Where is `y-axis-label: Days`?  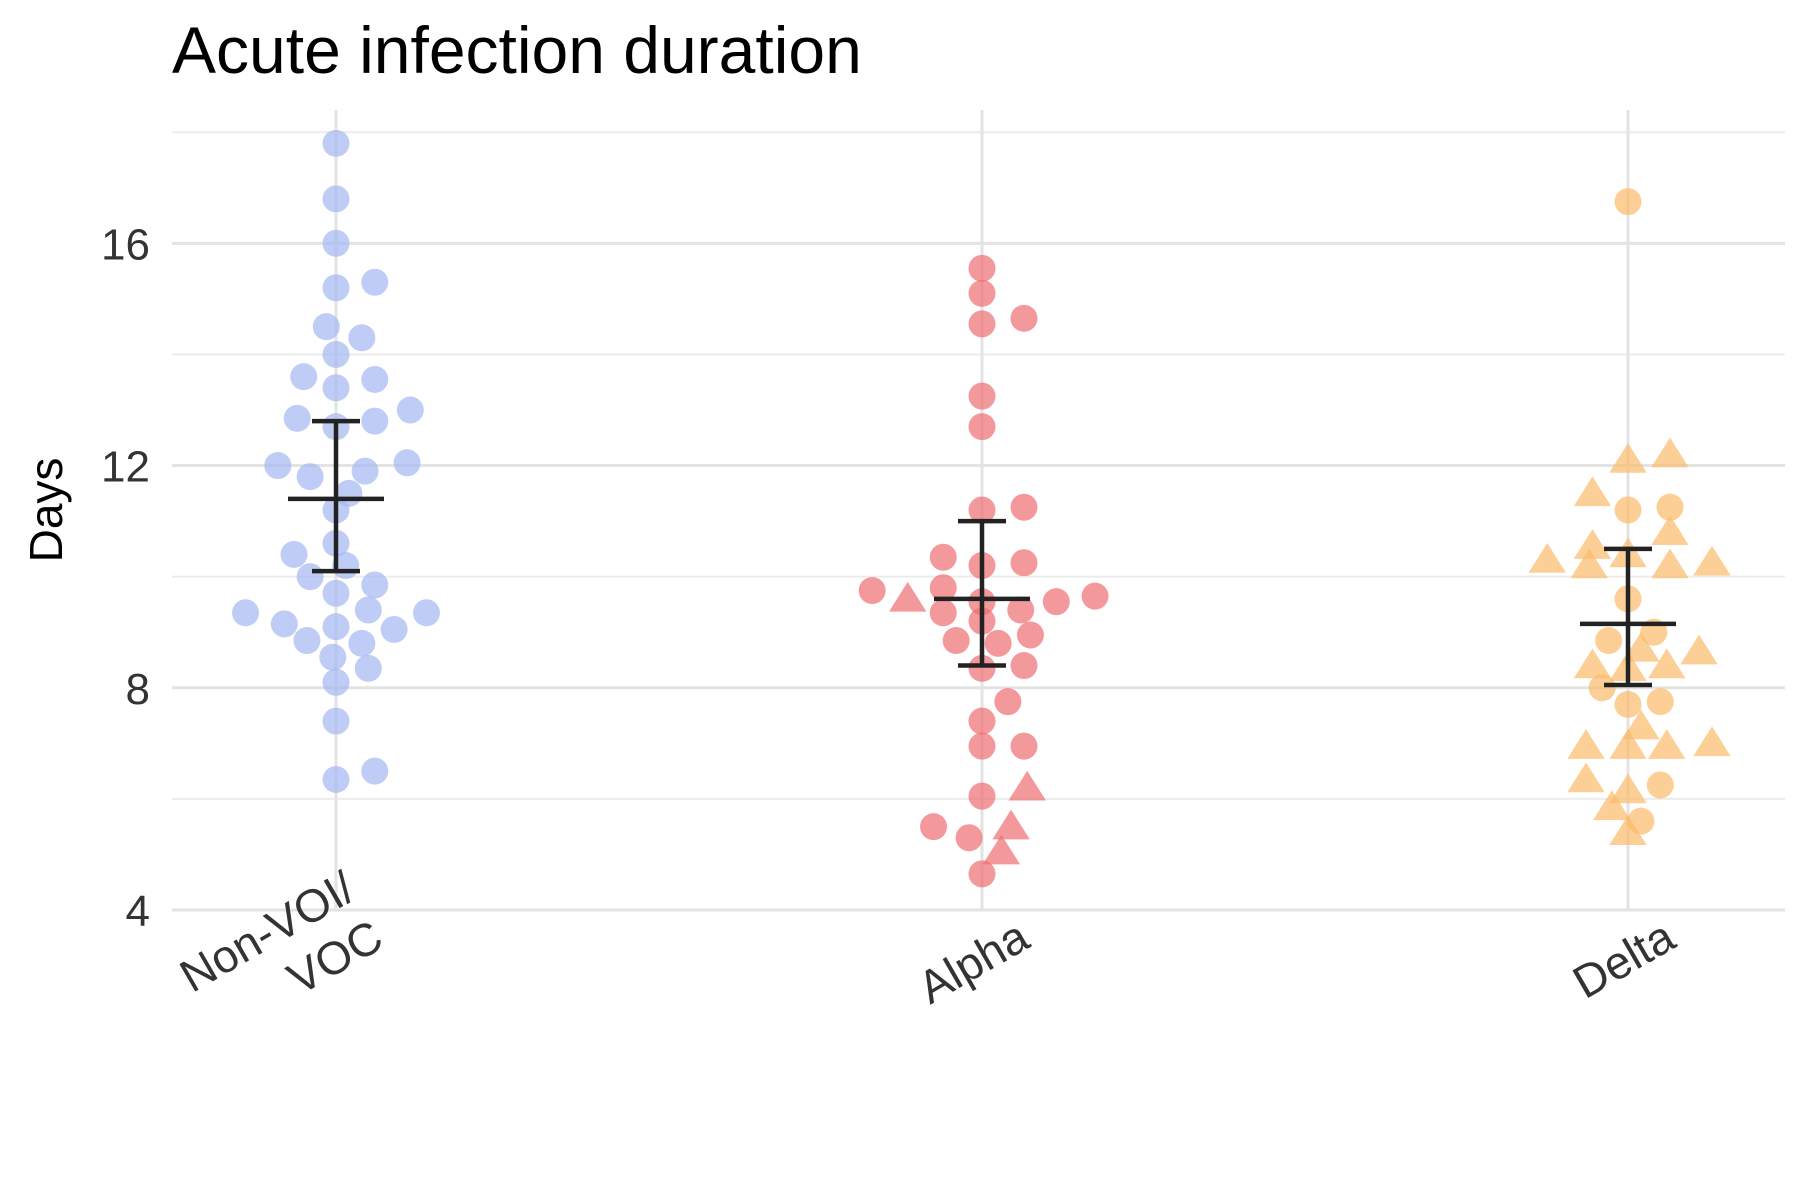
y-axis-label: Days is located at coordinates (46, 510).